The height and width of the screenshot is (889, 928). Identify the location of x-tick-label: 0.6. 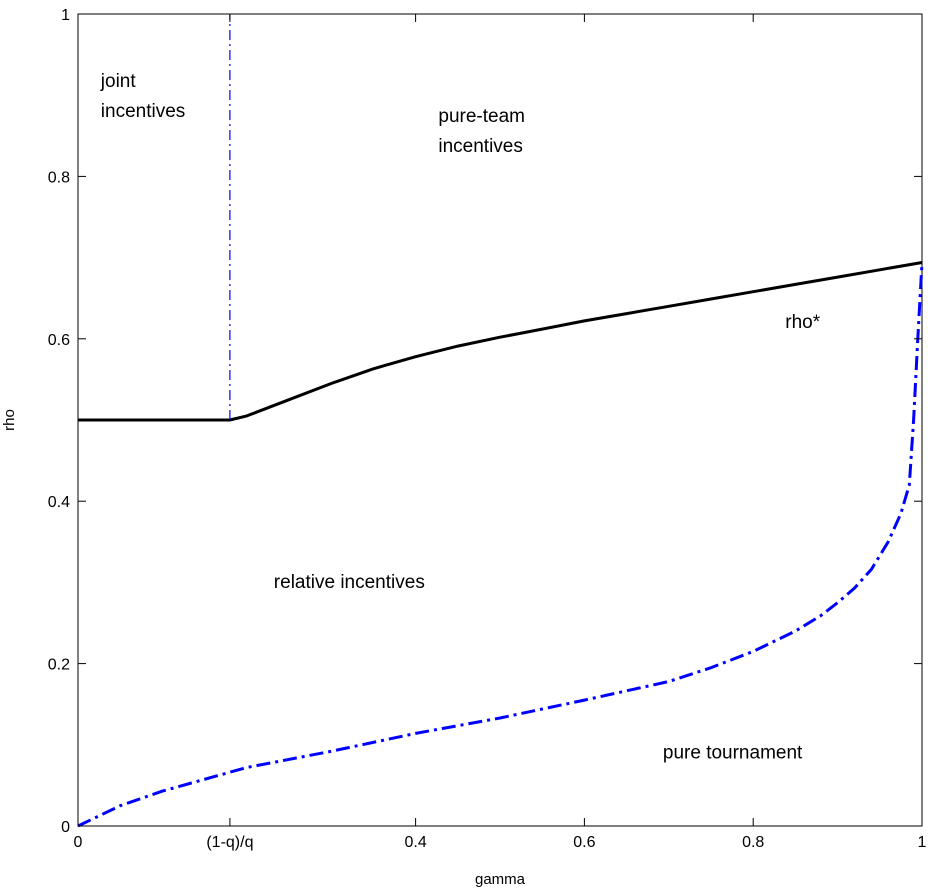
(584, 842).